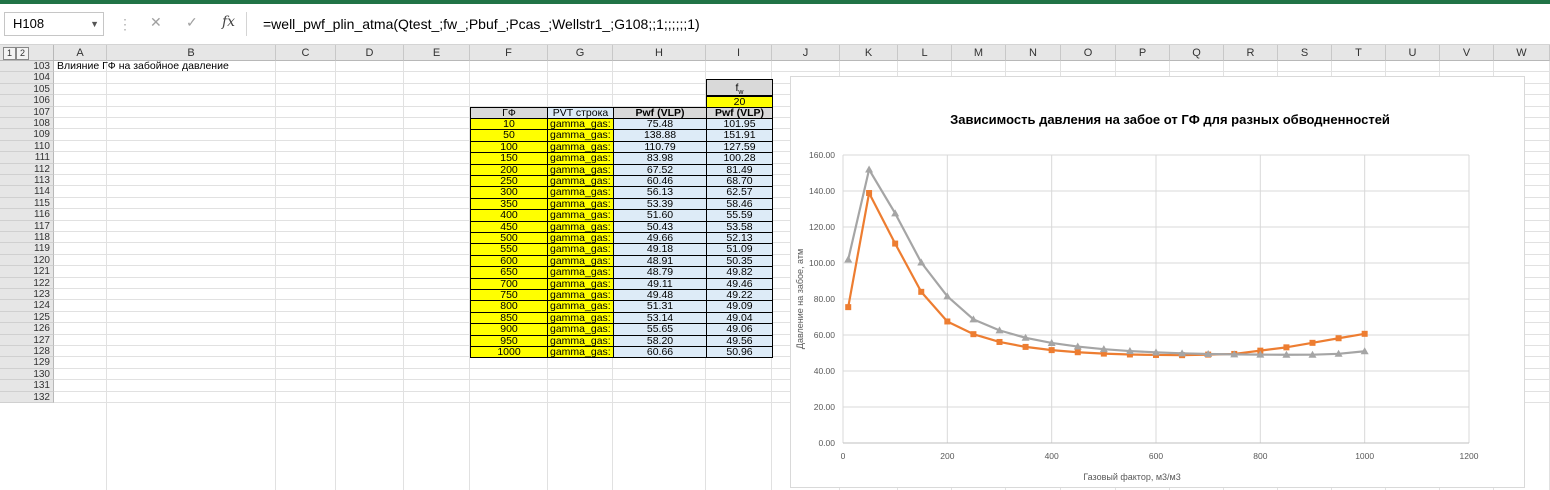 The image size is (1550, 490). What do you see at coordinates (27, 215) in the screenshot?
I see `row-header: 116` at bounding box center [27, 215].